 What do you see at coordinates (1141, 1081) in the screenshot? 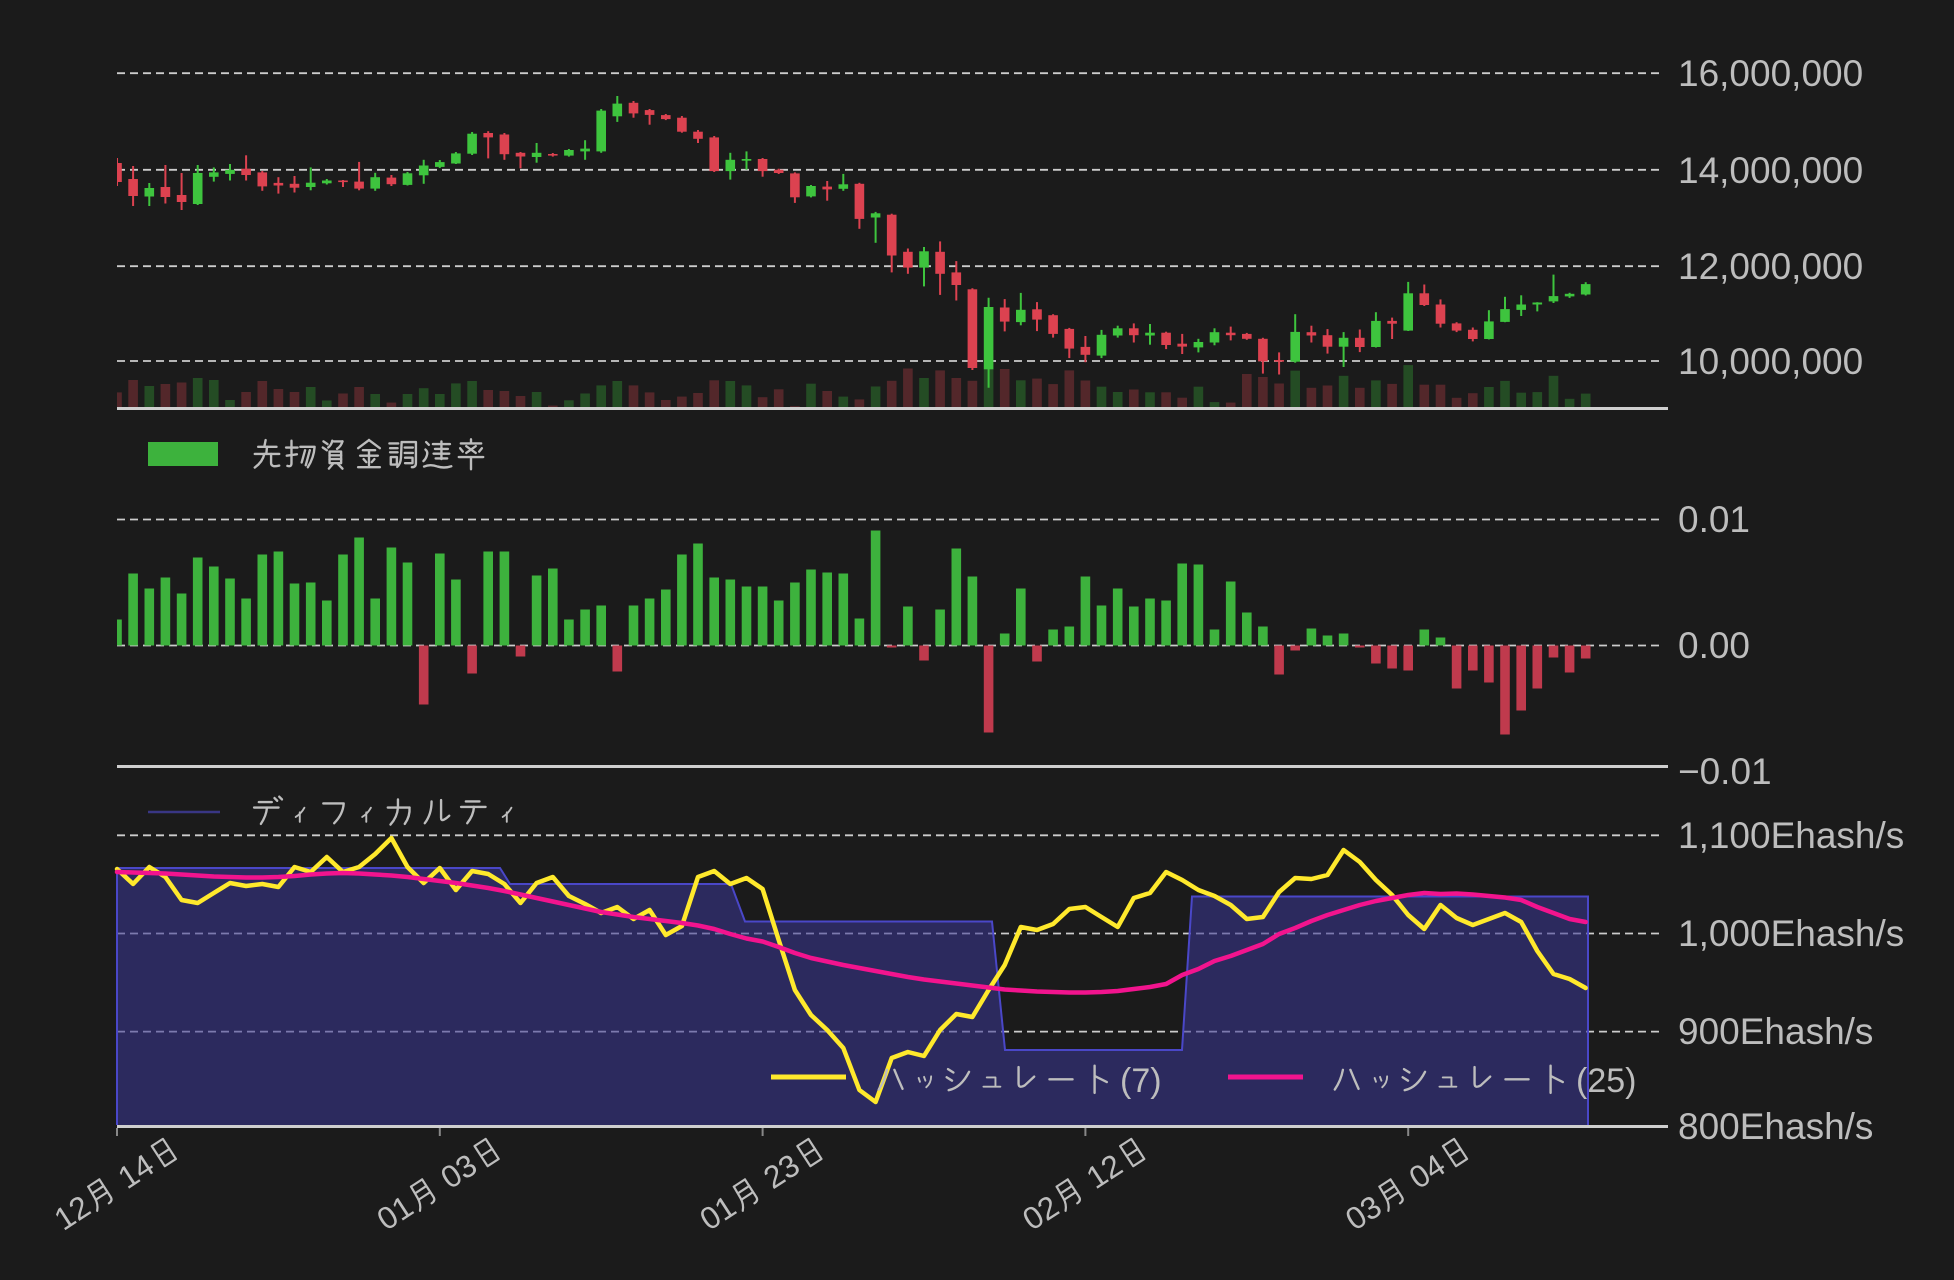
I see `svg-text: (7)` at bounding box center [1141, 1081].